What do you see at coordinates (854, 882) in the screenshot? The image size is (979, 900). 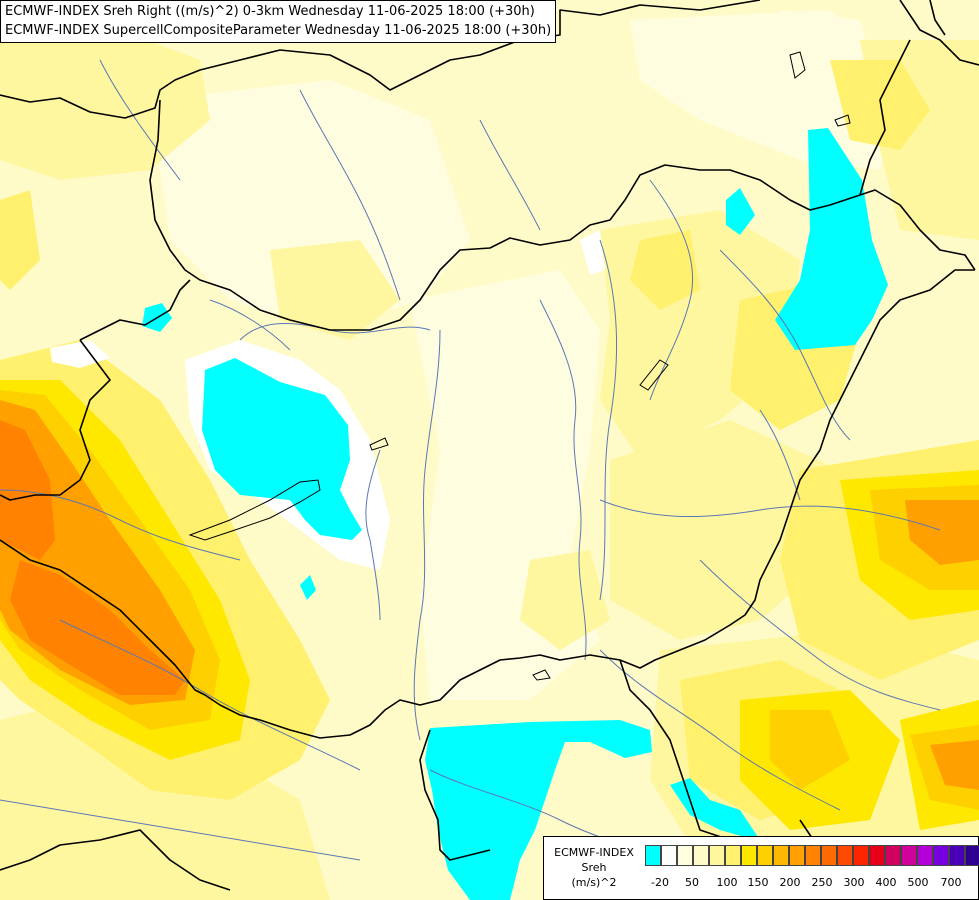 I see `legend-tick-label: 300` at bounding box center [854, 882].